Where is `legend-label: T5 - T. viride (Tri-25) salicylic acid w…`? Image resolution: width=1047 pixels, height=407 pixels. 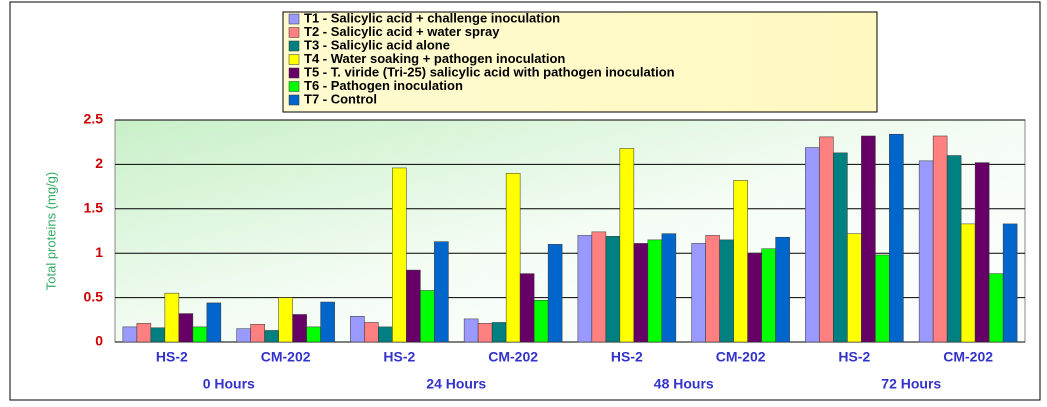
legend-label: T5 - T. viride (Tri-25) salicylic acid w… is located at coordinates (489, 71).